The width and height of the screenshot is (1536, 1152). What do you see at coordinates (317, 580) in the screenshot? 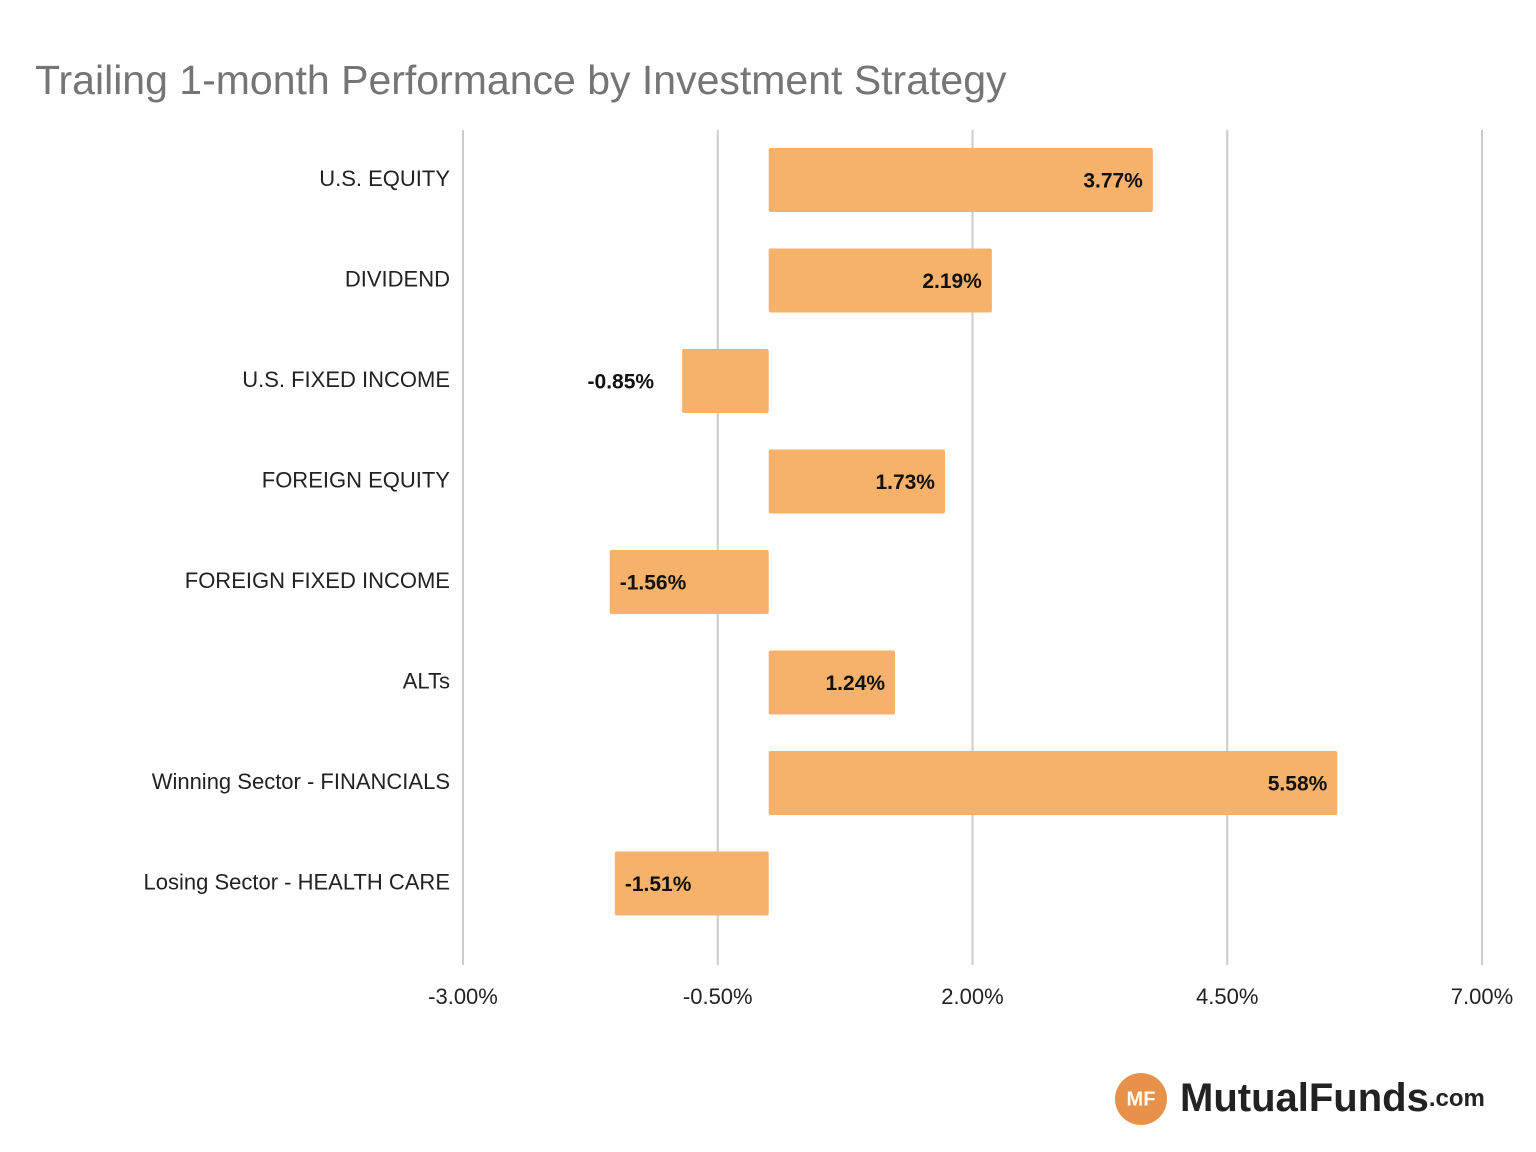
I see `y-tick-label: FOREIGN FIXED INCOME` at bounding box center [317, 580].